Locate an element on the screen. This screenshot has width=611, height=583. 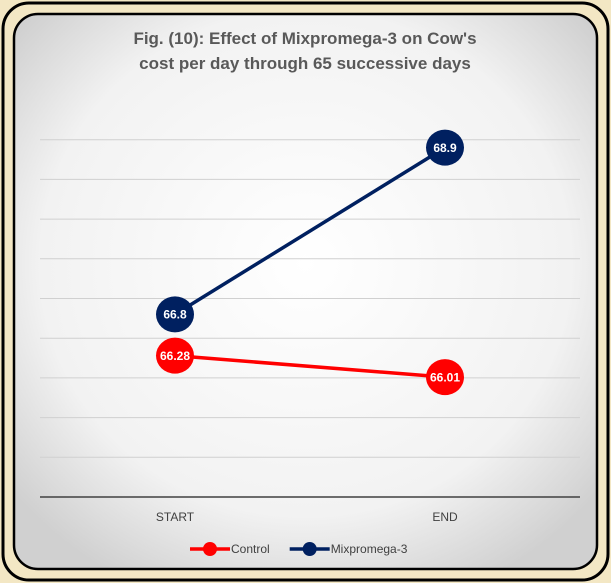
legend-label: Control is located at coordinates (250, 549).